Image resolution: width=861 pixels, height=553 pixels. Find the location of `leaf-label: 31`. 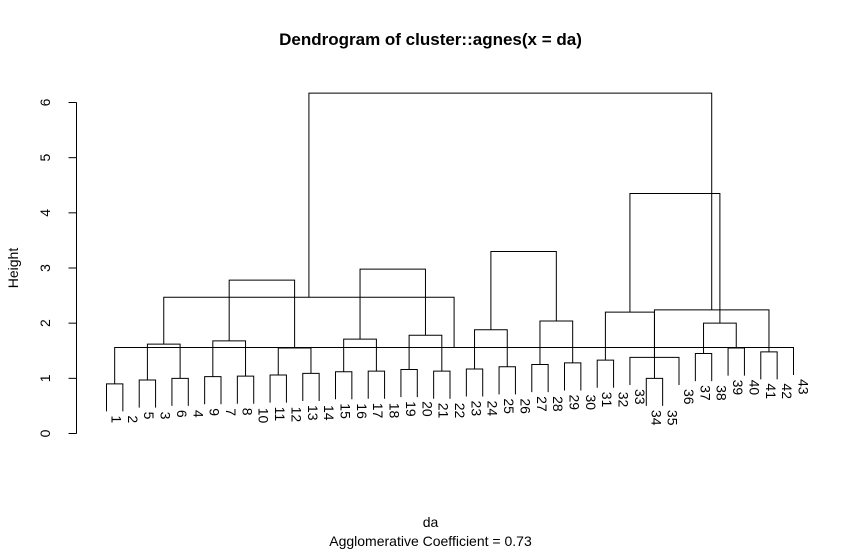

leaf-label: 31 is located at coordinates (607, 400).